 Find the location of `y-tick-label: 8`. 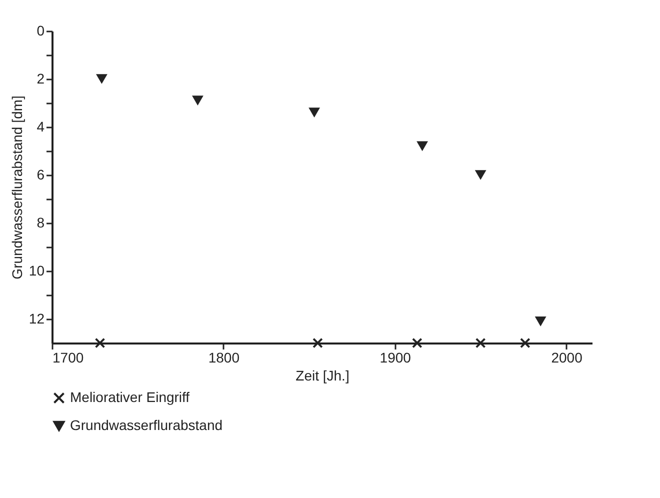

y-tick-label: 8 is located at coordinates (40, 222).